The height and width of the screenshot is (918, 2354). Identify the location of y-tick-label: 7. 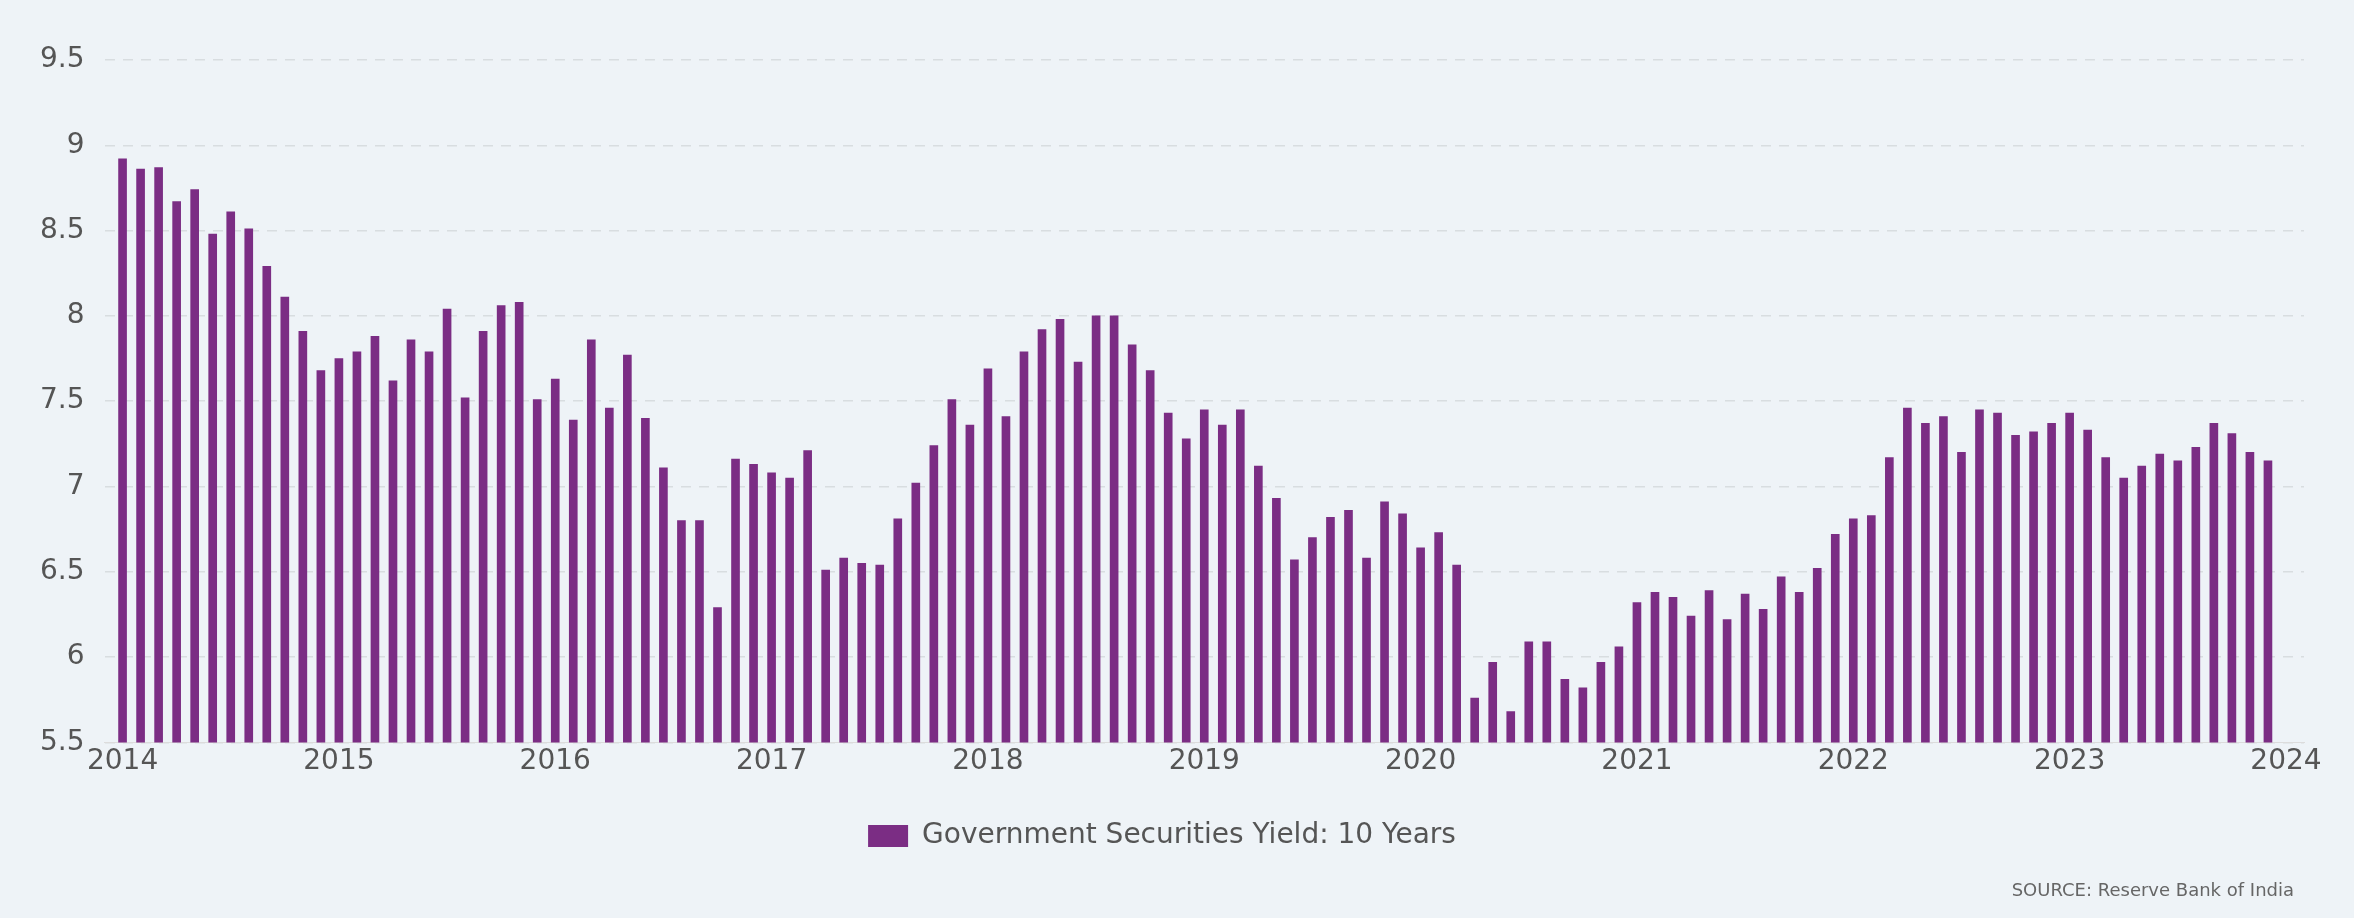
(75, 484).